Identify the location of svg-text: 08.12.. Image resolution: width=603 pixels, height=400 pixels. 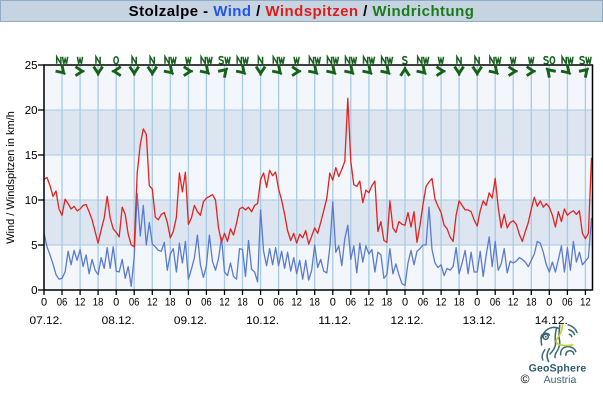
(118, 321).